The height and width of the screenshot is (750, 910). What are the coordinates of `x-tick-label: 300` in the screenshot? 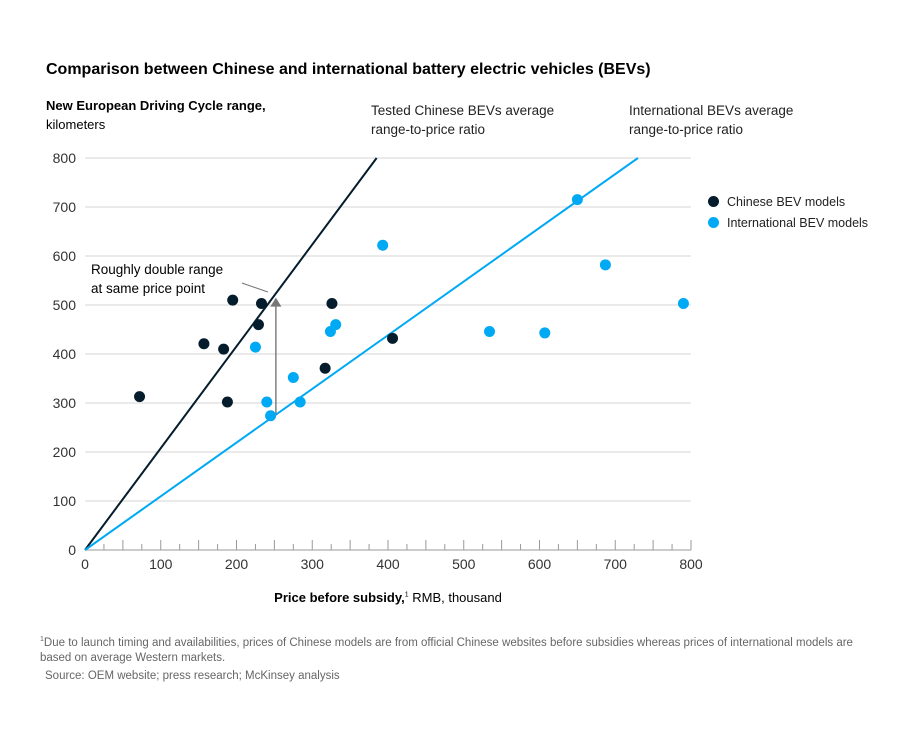 It's located at (313, 564).